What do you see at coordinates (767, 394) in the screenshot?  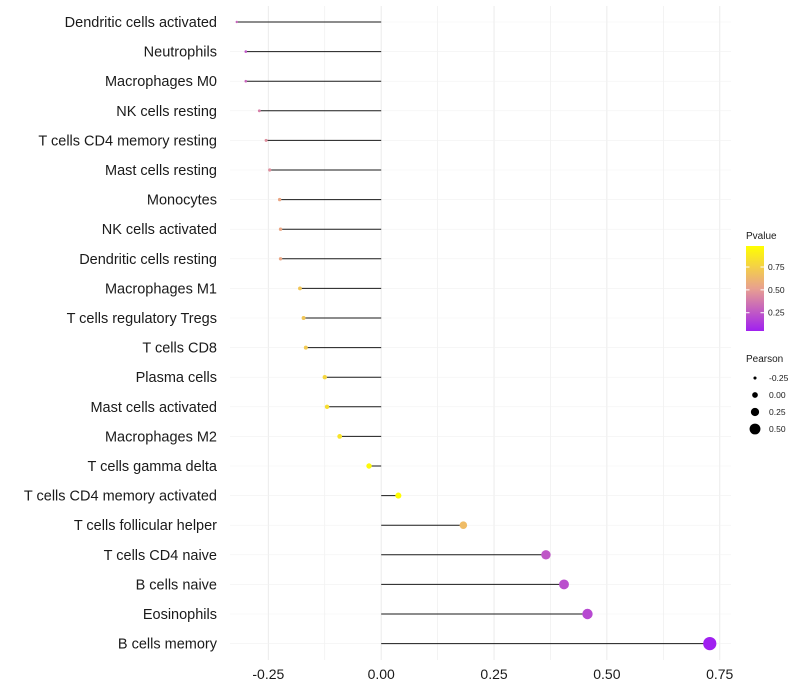 I see `pearson-legend: Pearson -0.25 0.00 0.25 0.50` at bounding box center [767, 394].